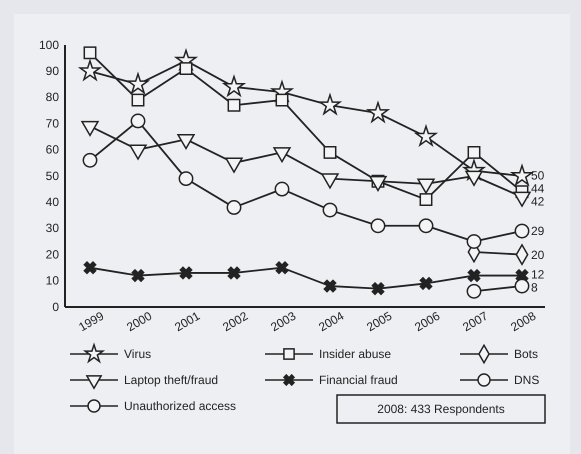 The image size is (581, 454). What do you see at coordinates (526, 354) in the screenshot?
I see `legend-label: Bots` at bounding box center [526, 354].